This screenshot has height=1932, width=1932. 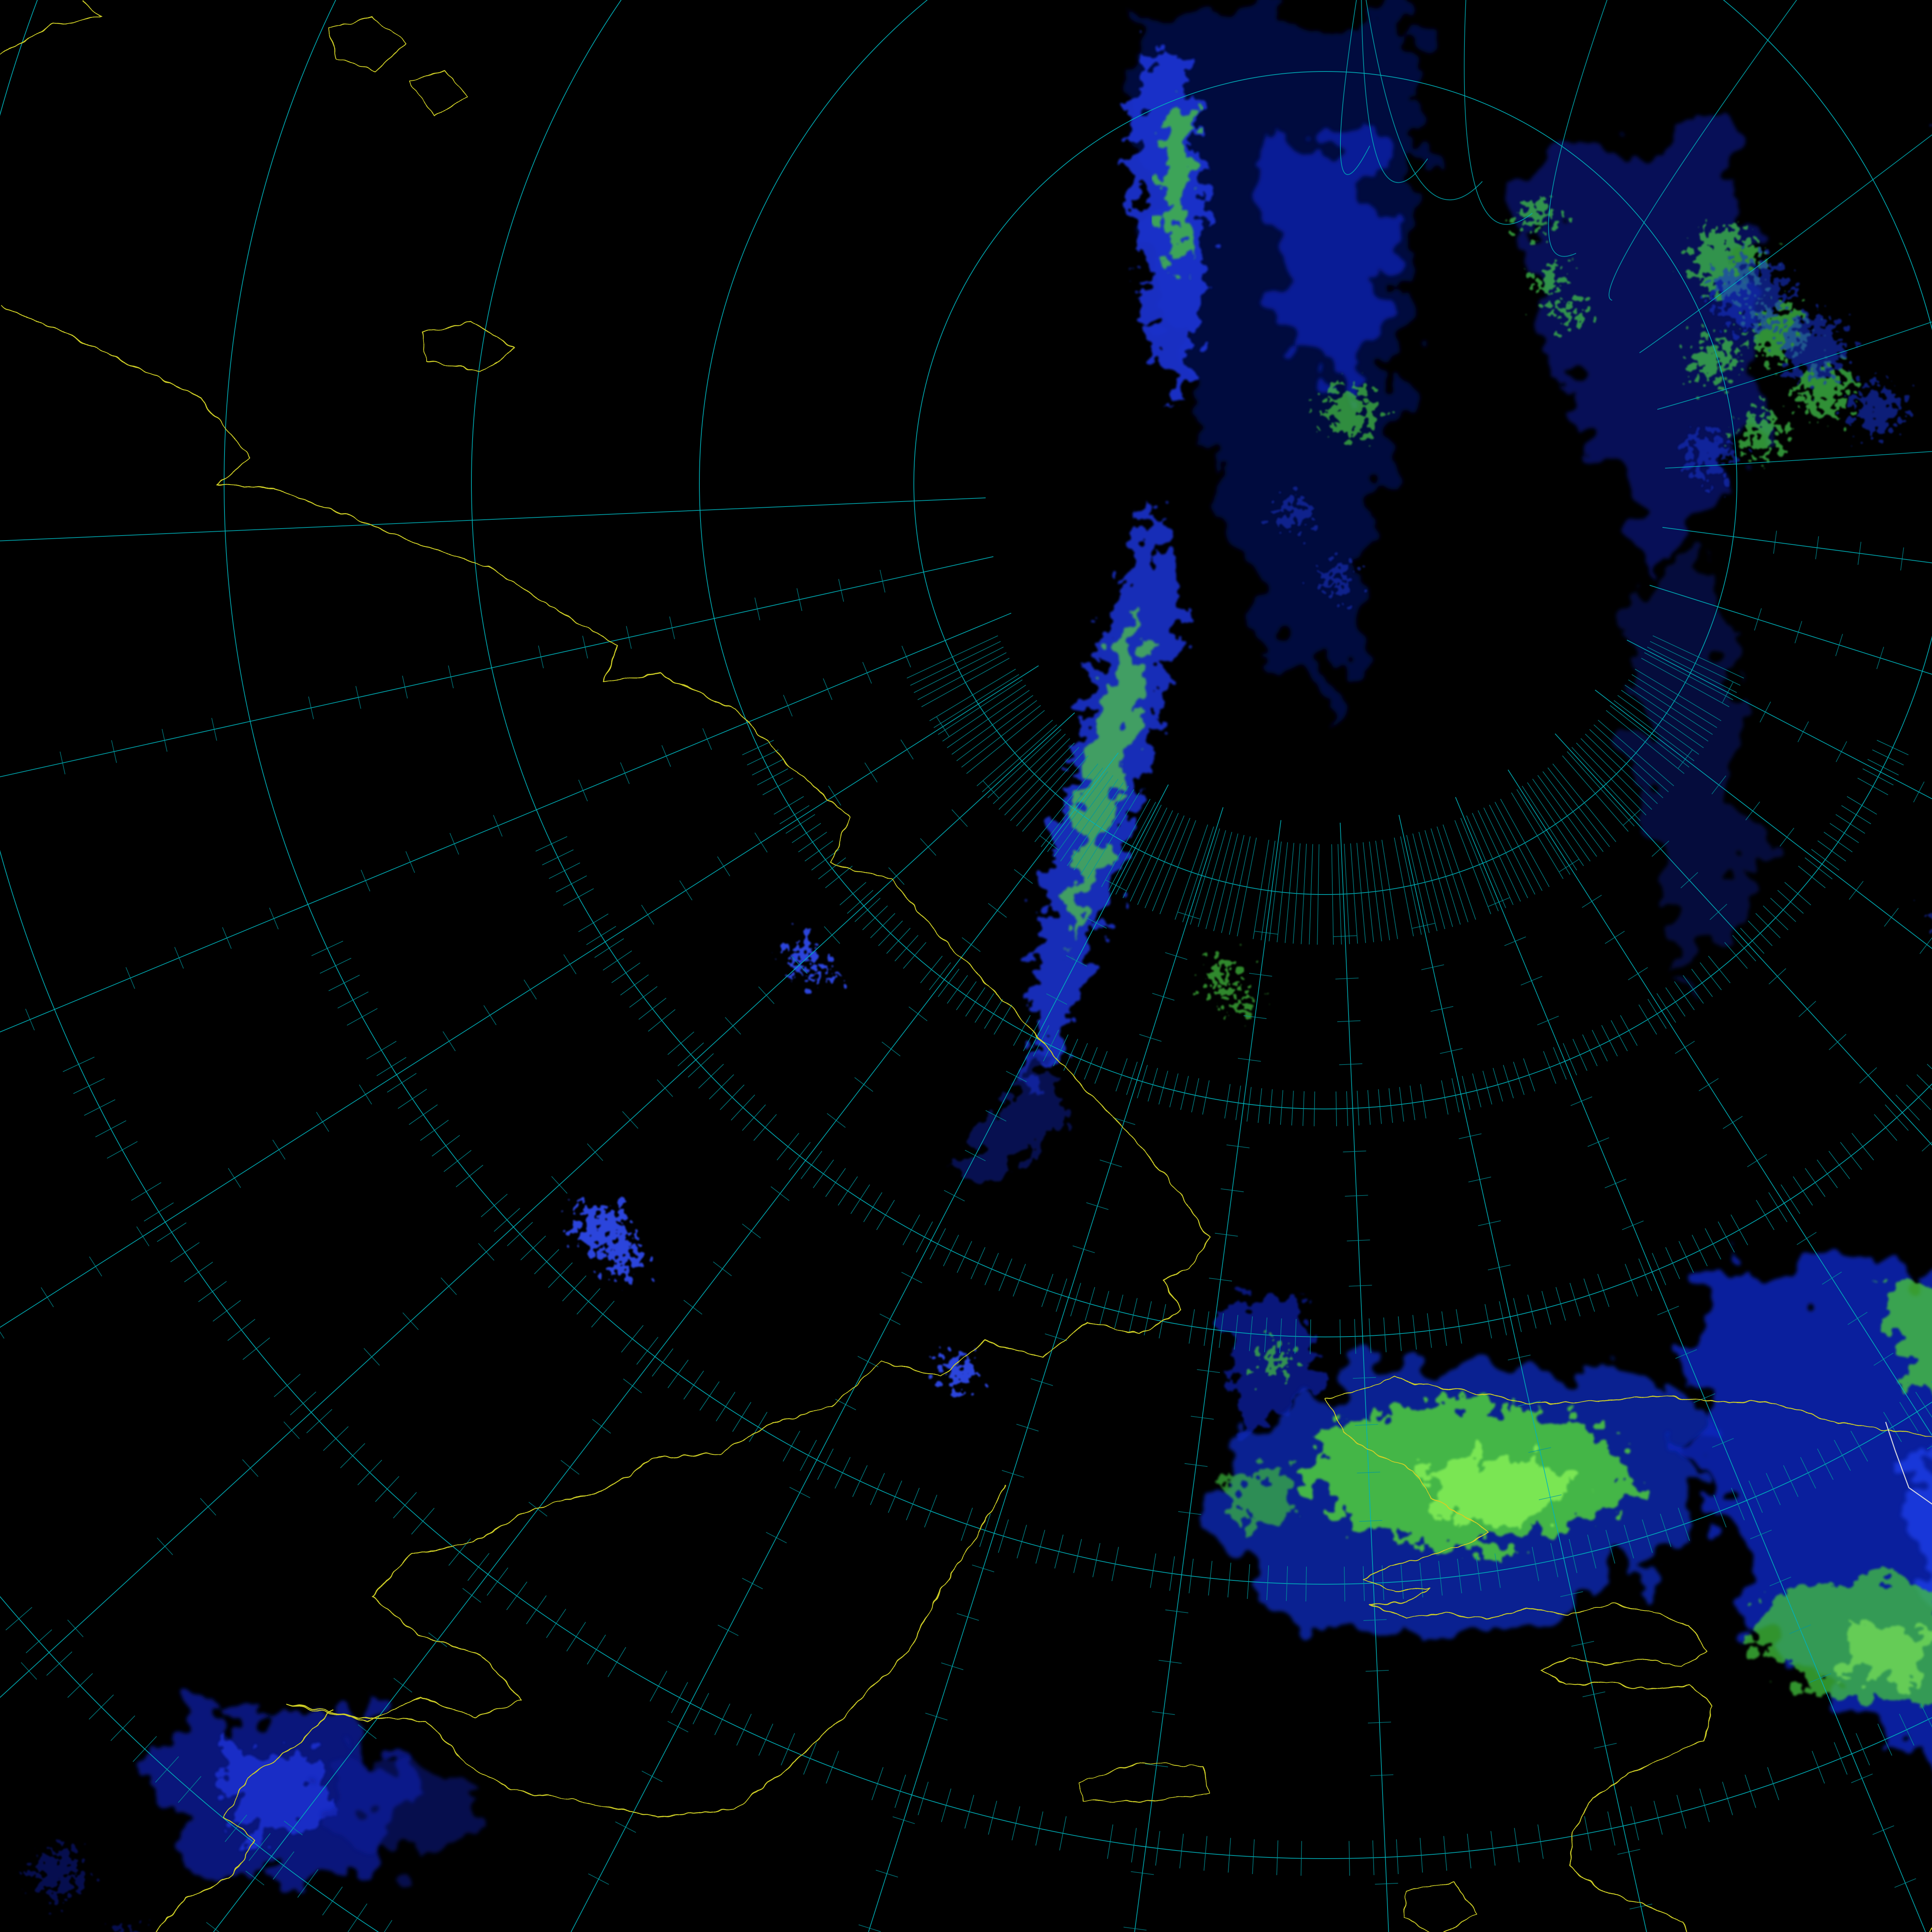 What do you see at coordinates (1314, 546) in the screenshot?
I see `data-speckle-group` at bounding box center [1314, 546].